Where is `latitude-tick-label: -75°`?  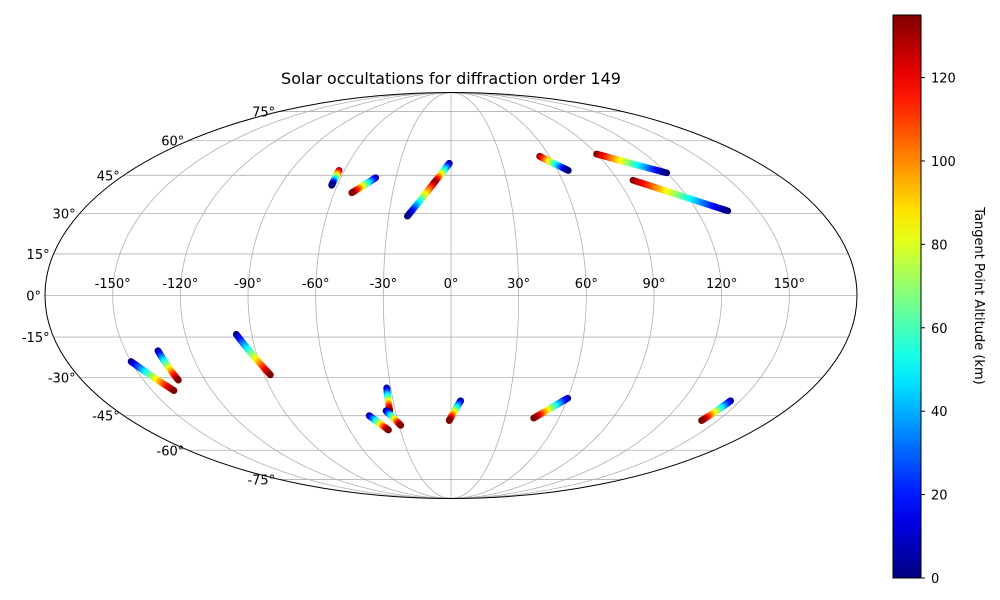
latitude-tick-label: -75° is located at coordinates (261, 480).